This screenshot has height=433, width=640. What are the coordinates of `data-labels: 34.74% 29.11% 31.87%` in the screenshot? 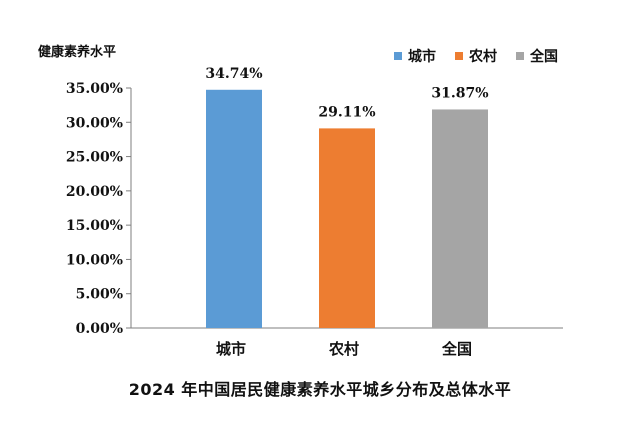 It's located at (346, 93).